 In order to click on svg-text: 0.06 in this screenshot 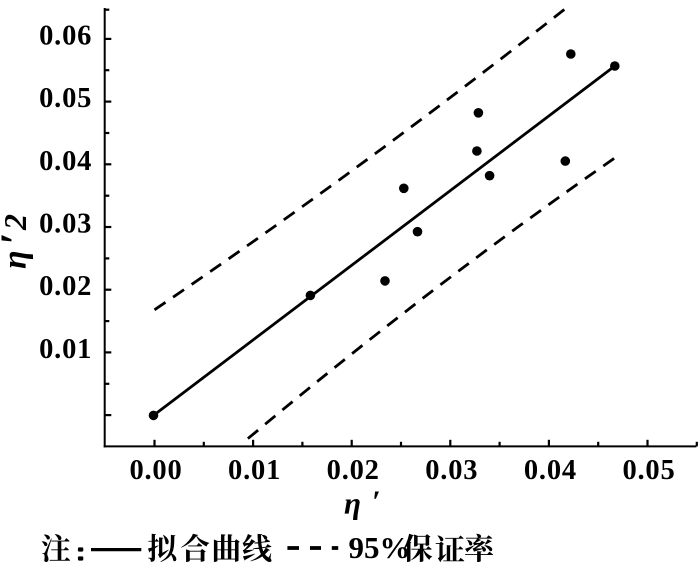, I will do `click(65, 35)`.